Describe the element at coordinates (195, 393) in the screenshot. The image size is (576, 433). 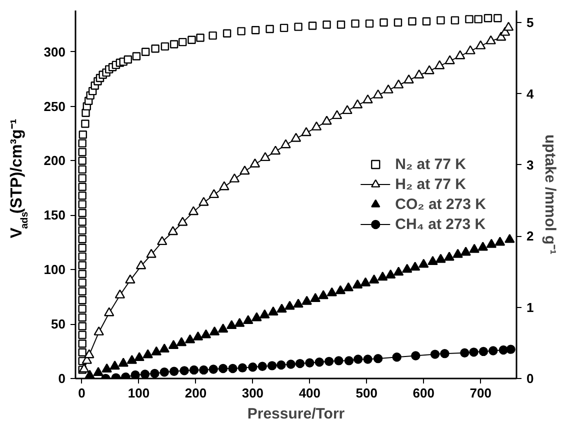
I see `x-tick-label: 200` at that location.